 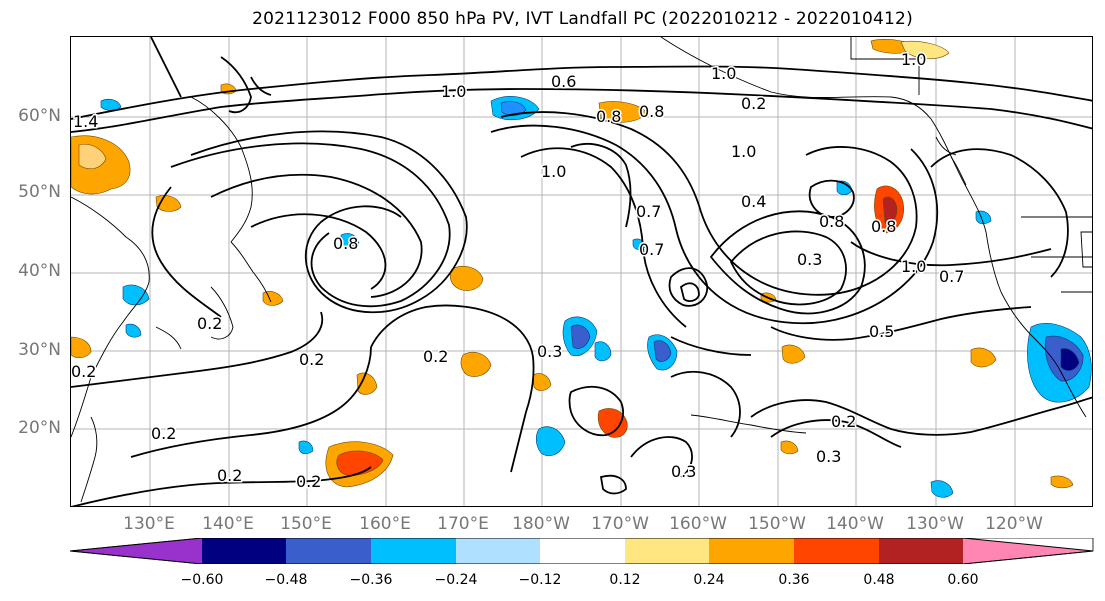 What do you see at coordinates (541, 524) in the screenshot?
I see `lon-label-180w: 180°W` at bounding box center [541, 524].